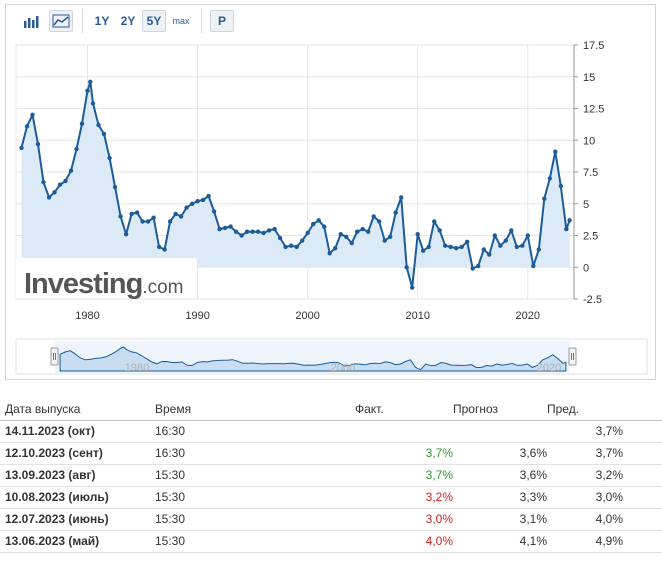 This screenshot has height=562, width=662. What do you see at coordinates (77, 409) in the screenshot?
I see `header-release-date: Дата выпуска` at bounding box center [77, 409].